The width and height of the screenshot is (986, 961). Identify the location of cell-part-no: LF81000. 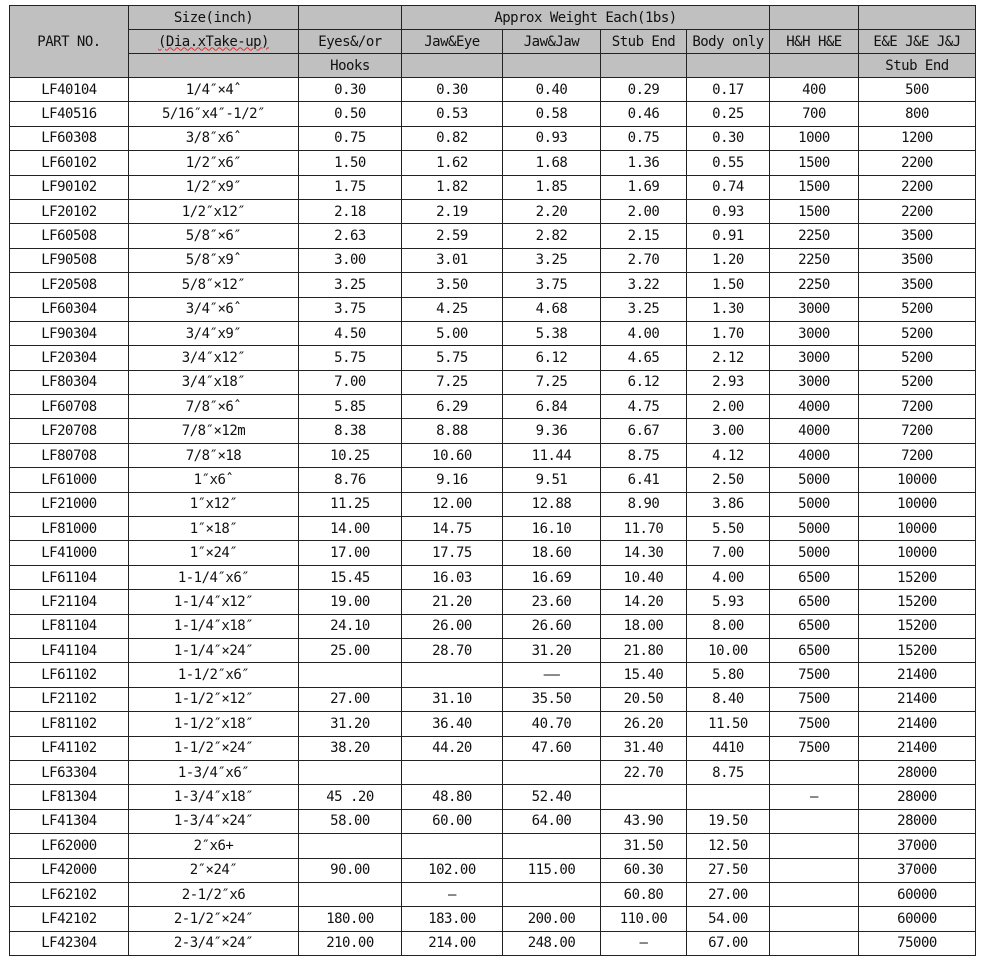
(69, 529).